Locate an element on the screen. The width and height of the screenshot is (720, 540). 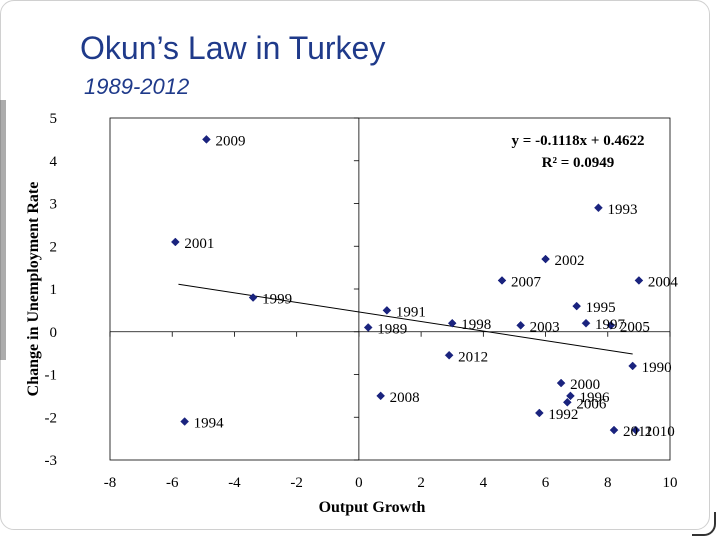
data-point-1999 is located at coordinates (253, 297).